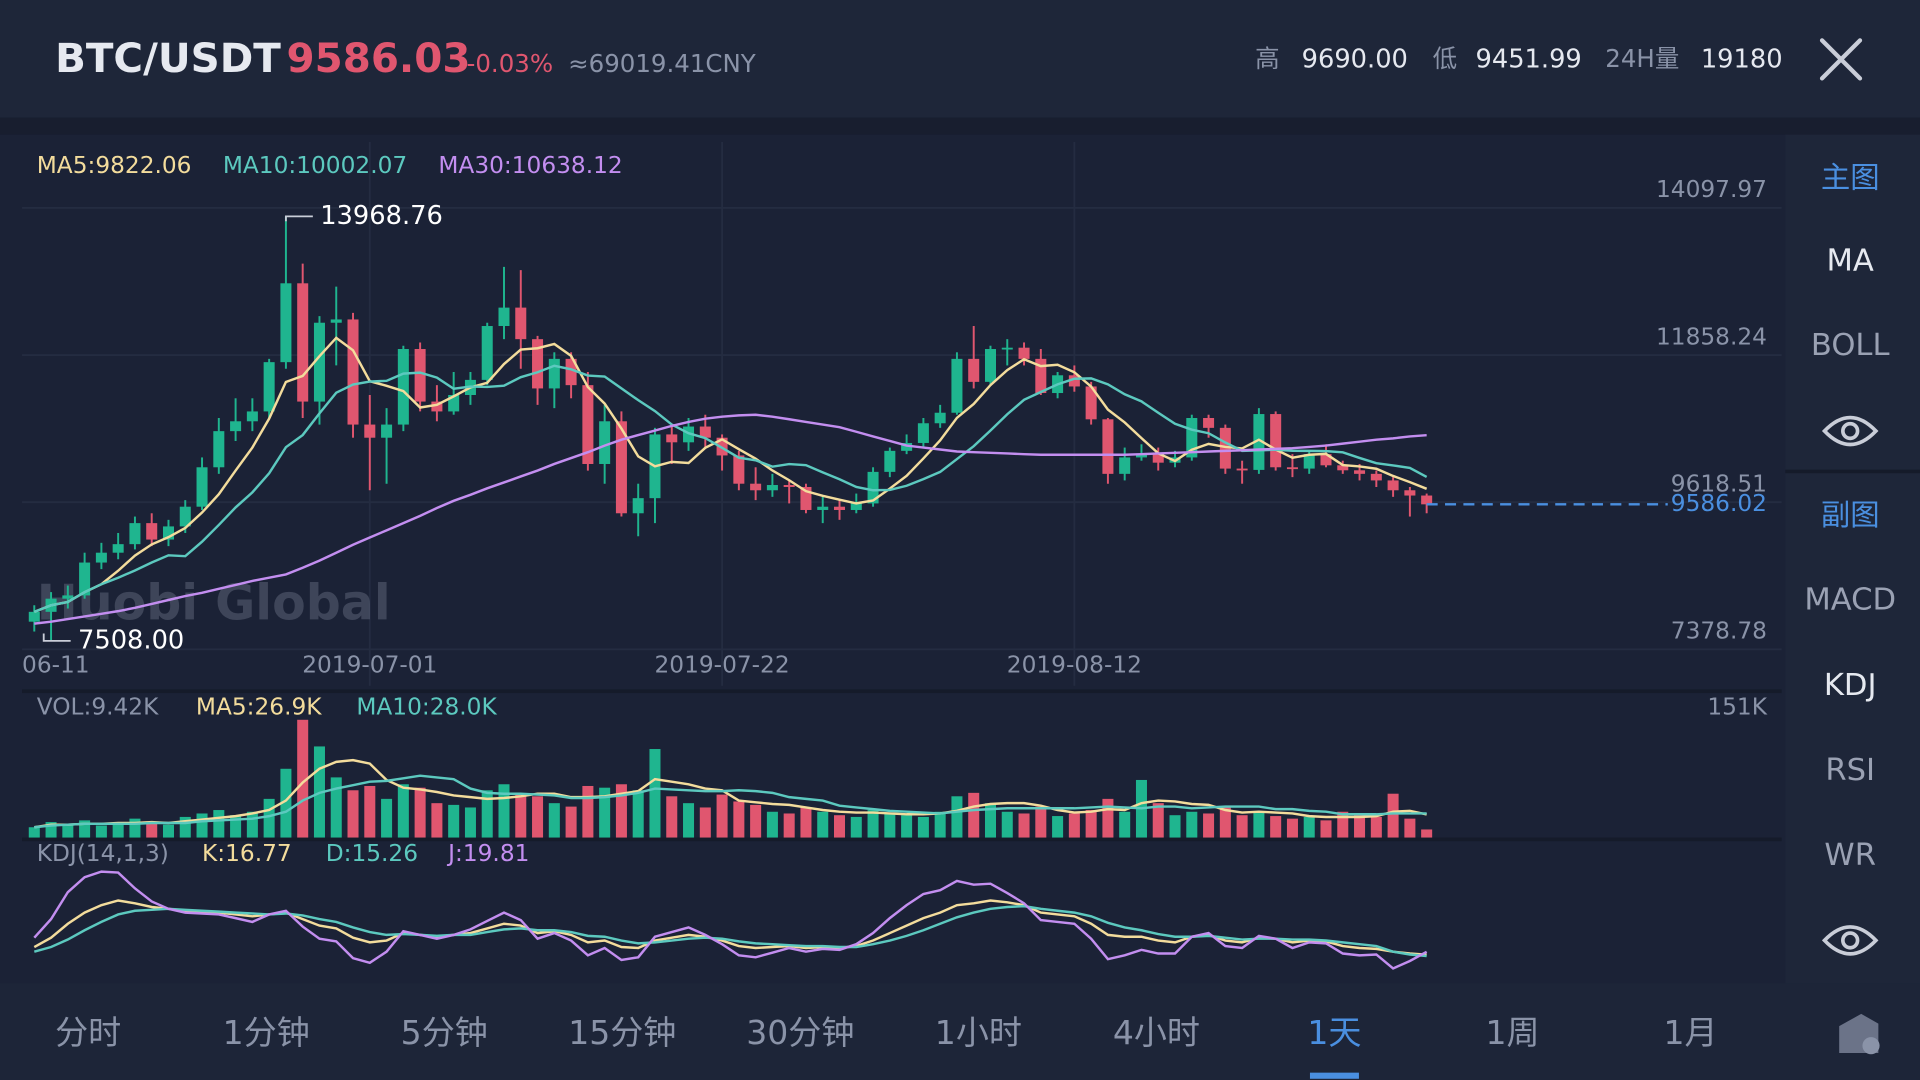  Describe the element at coordinates (1841, 59) in the screenshot. I see `close-button` at that location.